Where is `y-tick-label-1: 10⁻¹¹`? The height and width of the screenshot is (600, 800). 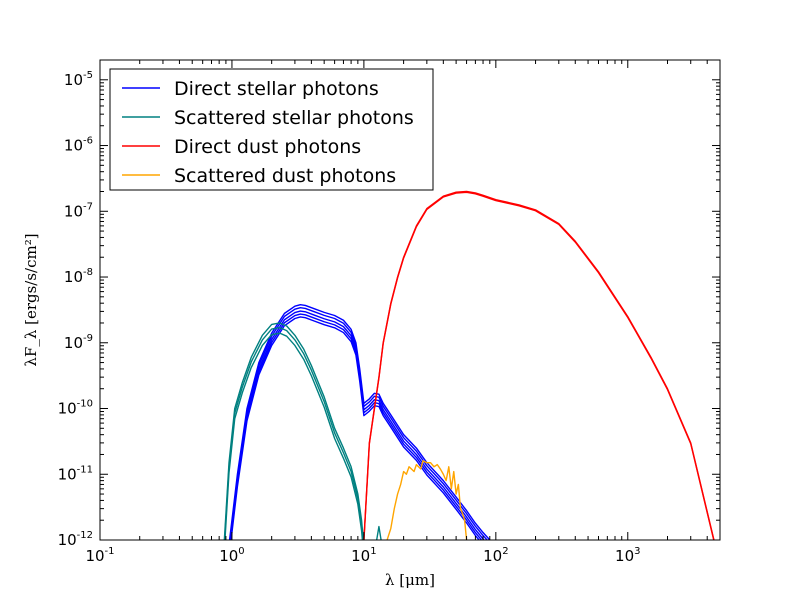
y-tick-label-1: 10⁻¹¹ is located at coordinates (75, 473).